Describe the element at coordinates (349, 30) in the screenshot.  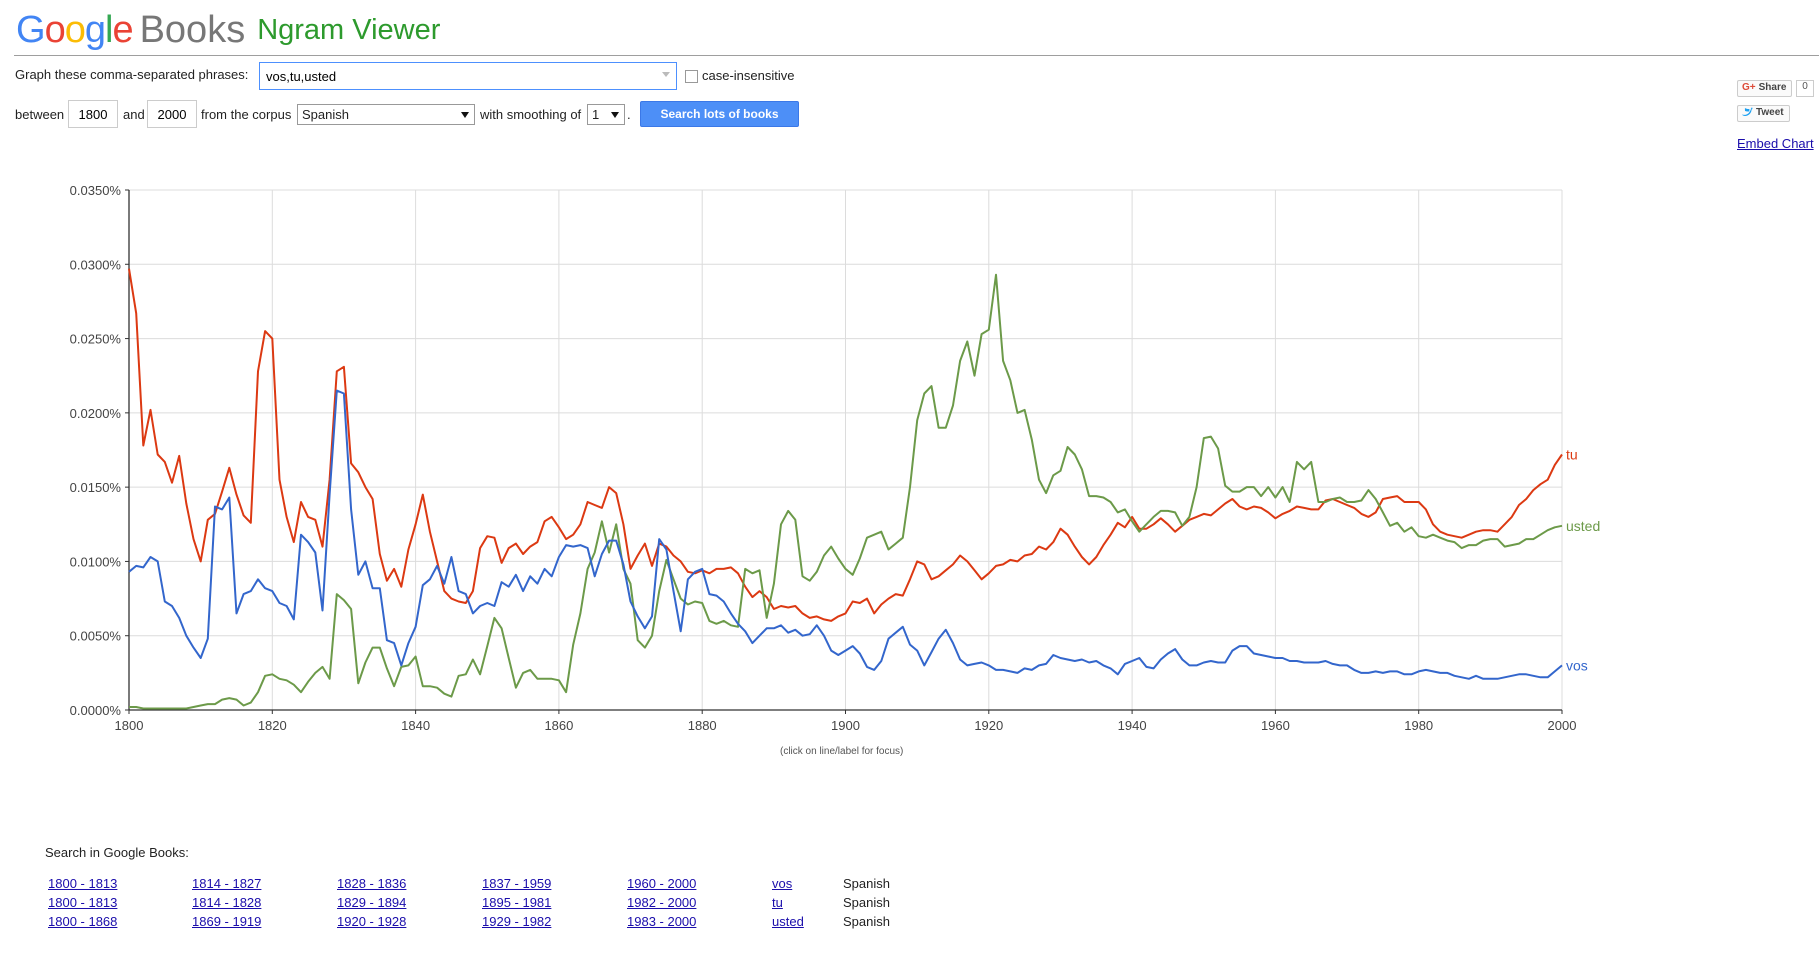
I see `ngram-viewer-title: Ngram Viewer` at that location.